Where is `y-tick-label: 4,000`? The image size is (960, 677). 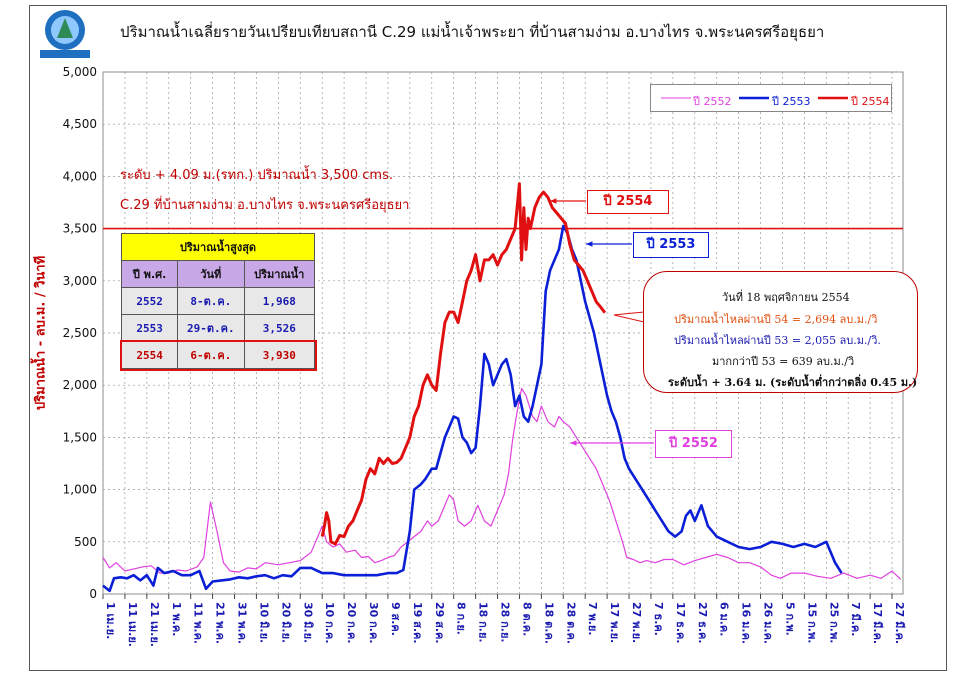 y-tick-label: 4,000 is located at coordinates (80, 176).